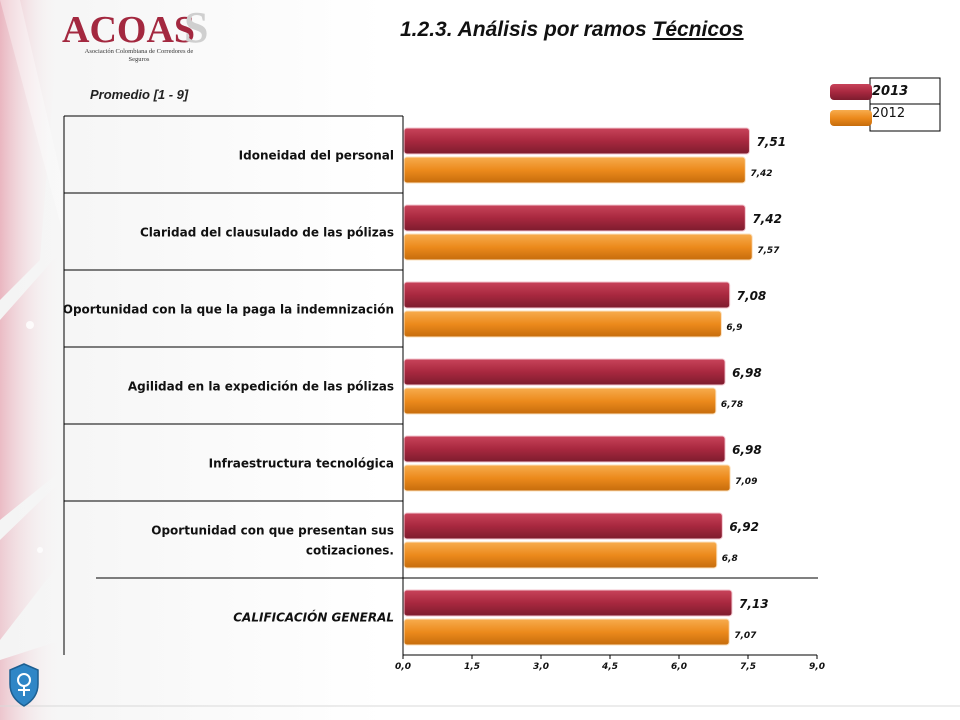  I want to click on logo-s-mark: S, so click(196, 27).